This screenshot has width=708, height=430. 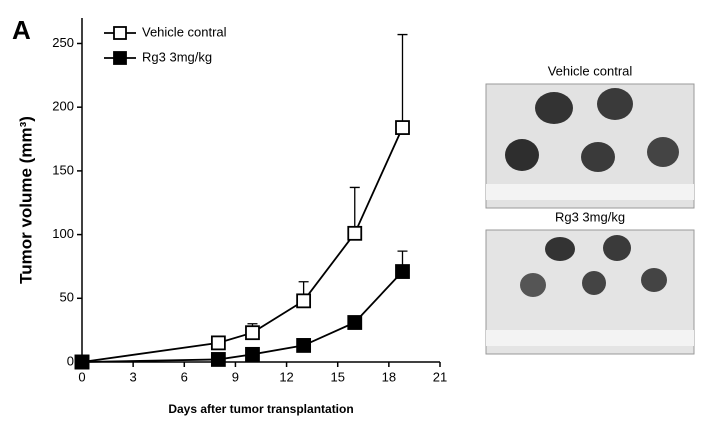 I want to click on x-tick-label: 12, so click(x=286, y=376).